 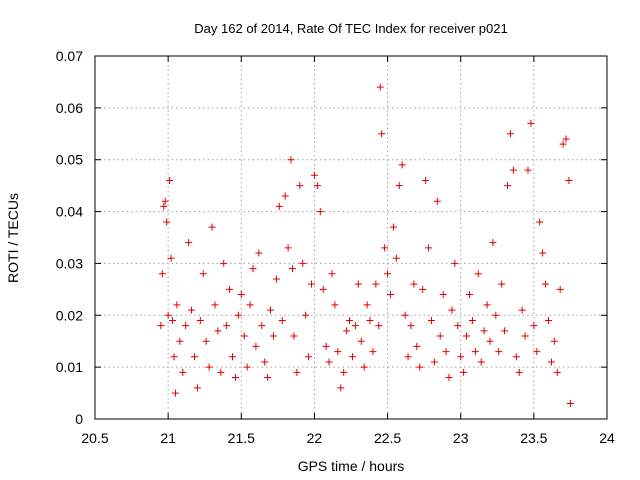 I want to click on y-tick-label: 0.02, so click(x=69, y=315).